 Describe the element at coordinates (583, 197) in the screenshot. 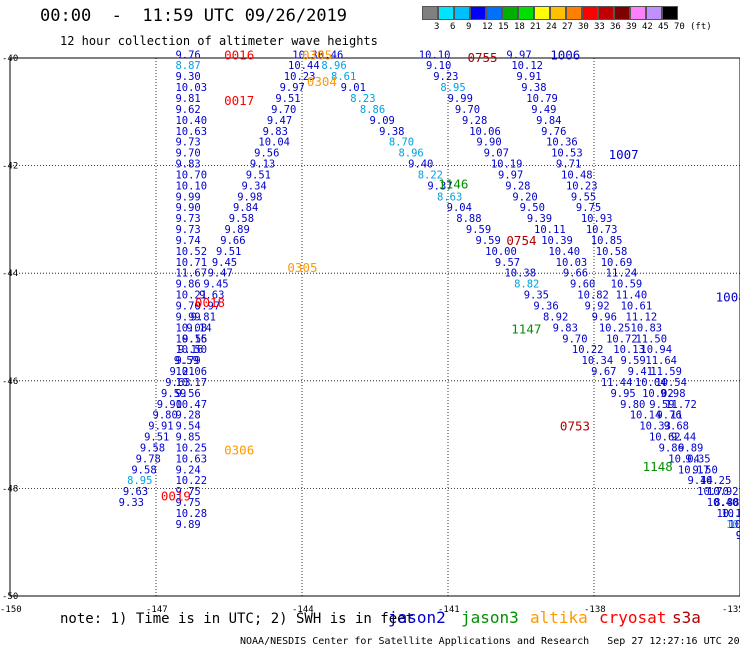

I see `swh-value: 9.55` at that location.